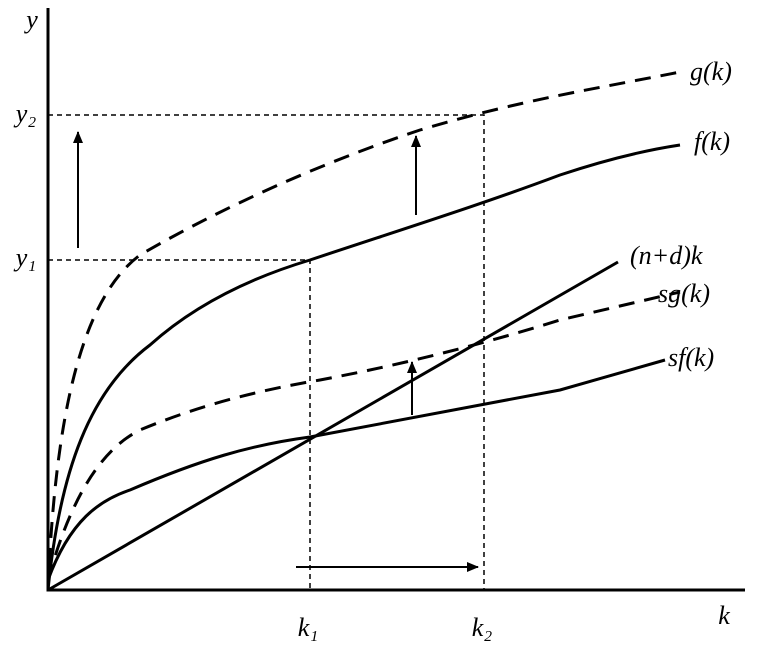 The height and width of the screenshot is (645, 772). What do you see at coordinates (712, 141) in the screenshot?
I see `curve-label: f(k)` at bounding box center [712, 141].